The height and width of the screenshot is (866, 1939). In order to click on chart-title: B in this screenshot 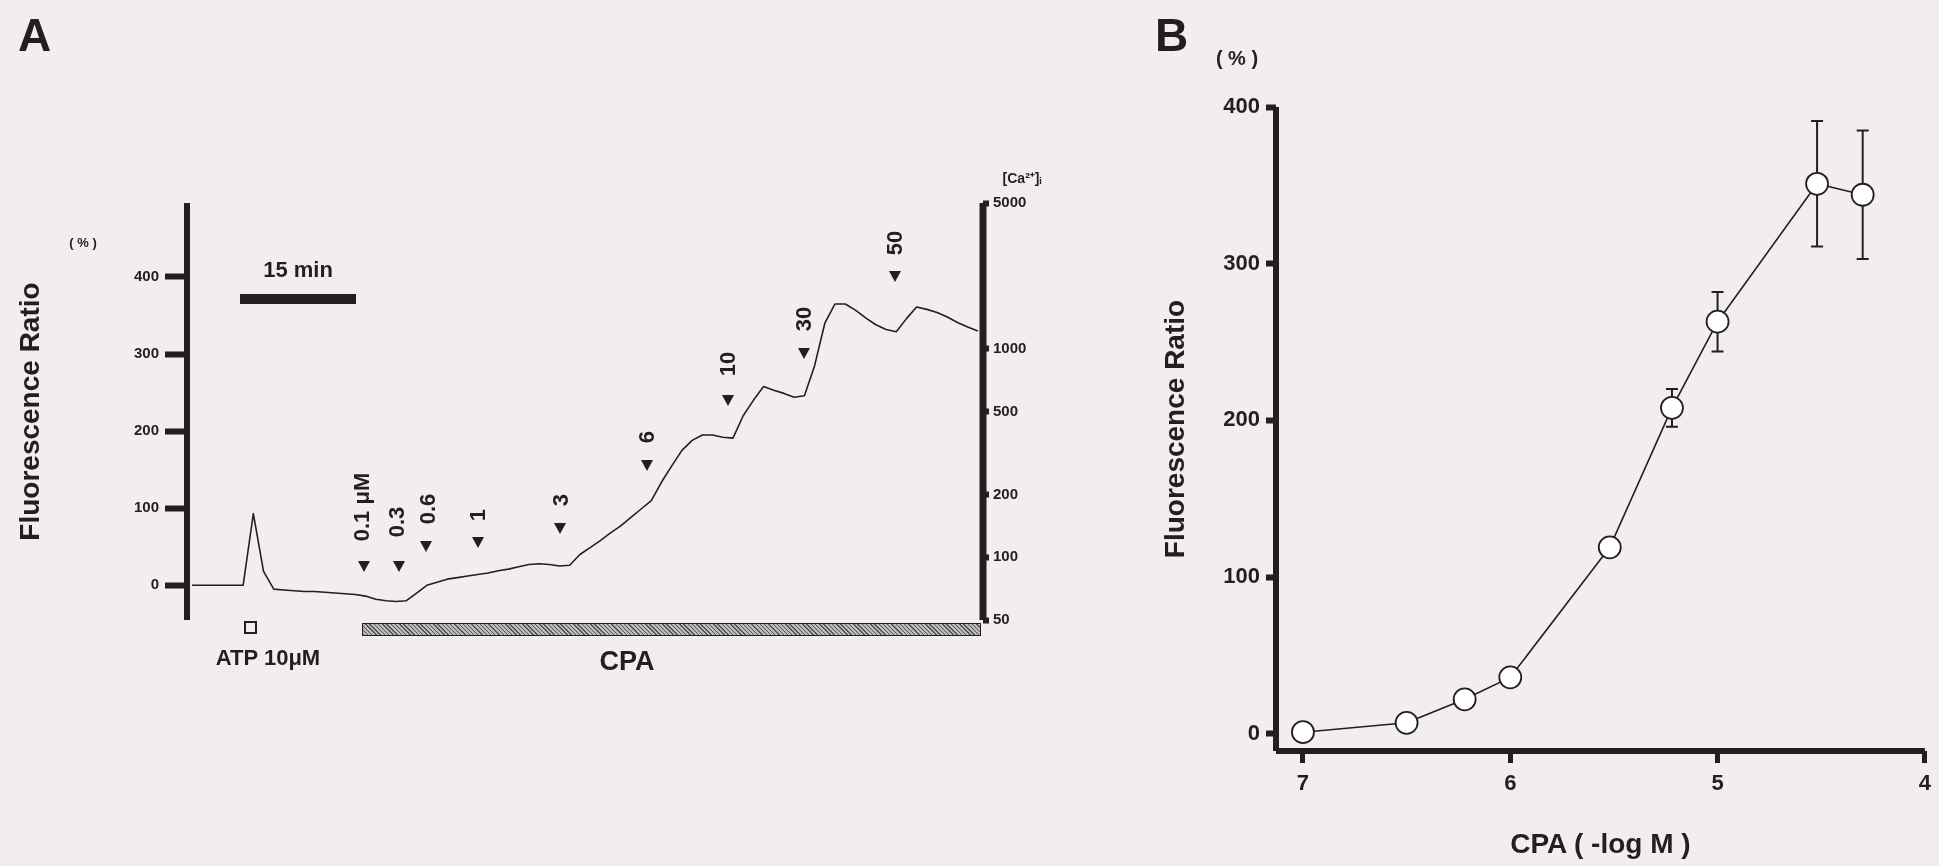, I will do `click(1172, 35)`.